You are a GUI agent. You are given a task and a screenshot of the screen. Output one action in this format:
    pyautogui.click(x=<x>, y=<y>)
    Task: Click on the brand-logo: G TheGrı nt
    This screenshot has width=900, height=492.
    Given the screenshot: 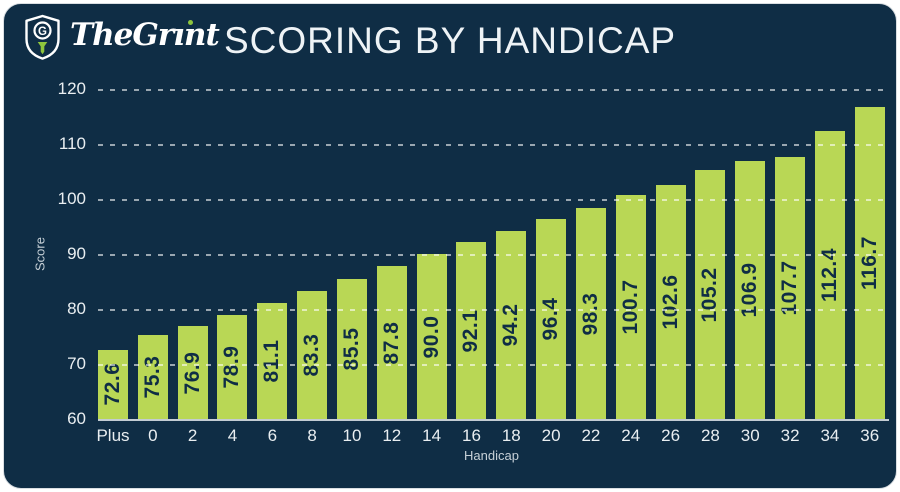 What is the action you would take?
    pyautogui.click(x=121, y=37)
    